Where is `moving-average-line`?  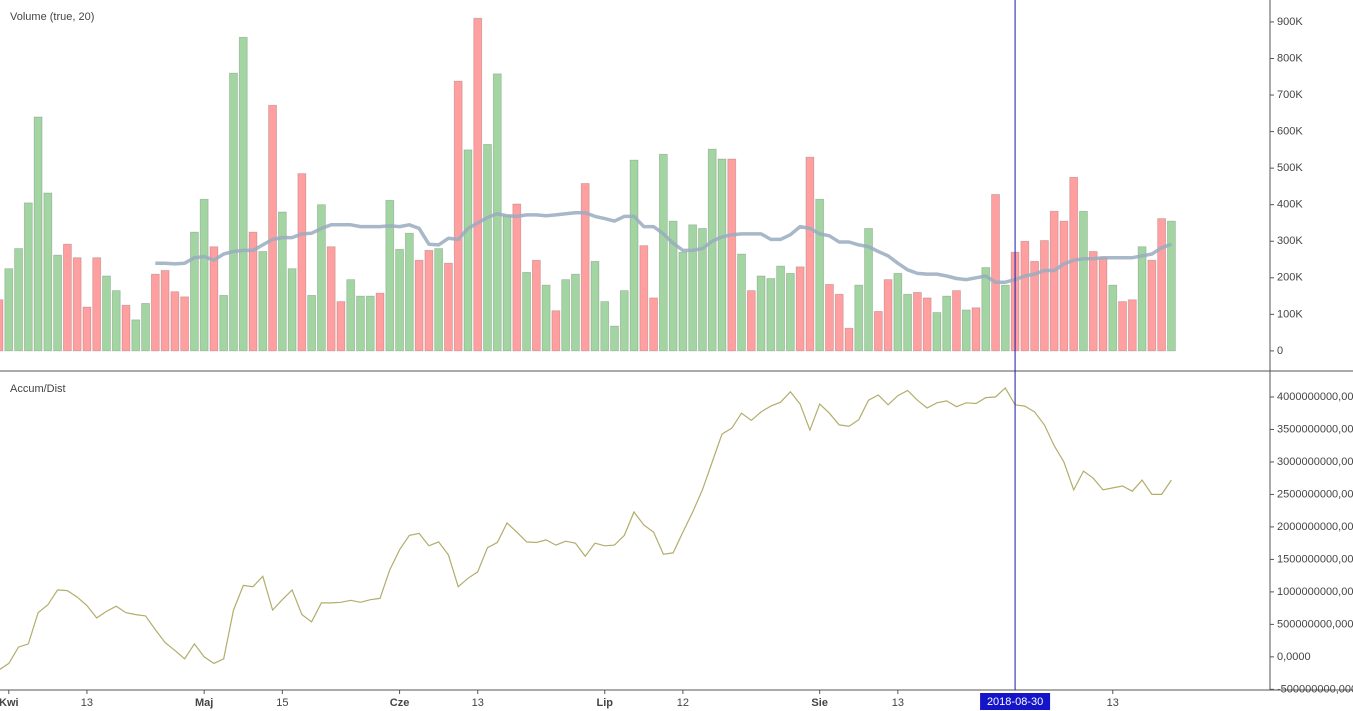
moving-average-line is located at coordinates (664, 247).